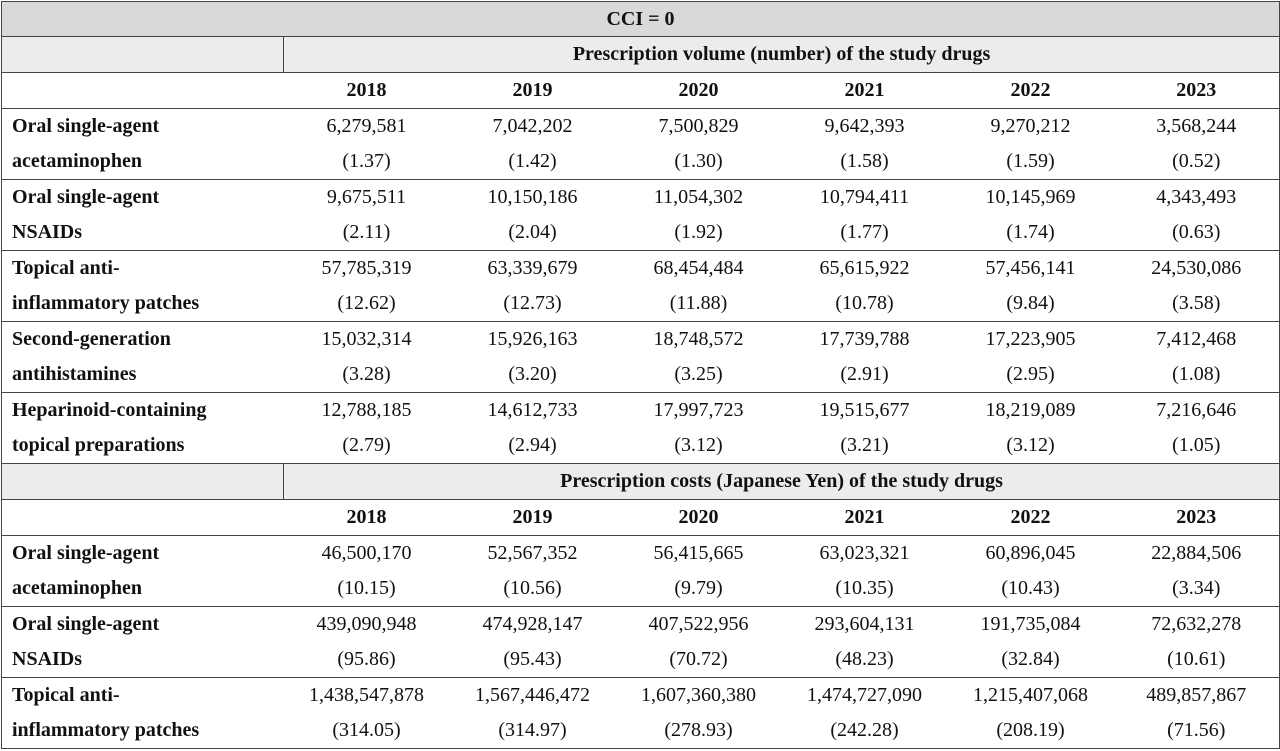 This screenshot has width=1280, height=751. I want to click on value-cell: 9,270,212, so click(1030, 126).